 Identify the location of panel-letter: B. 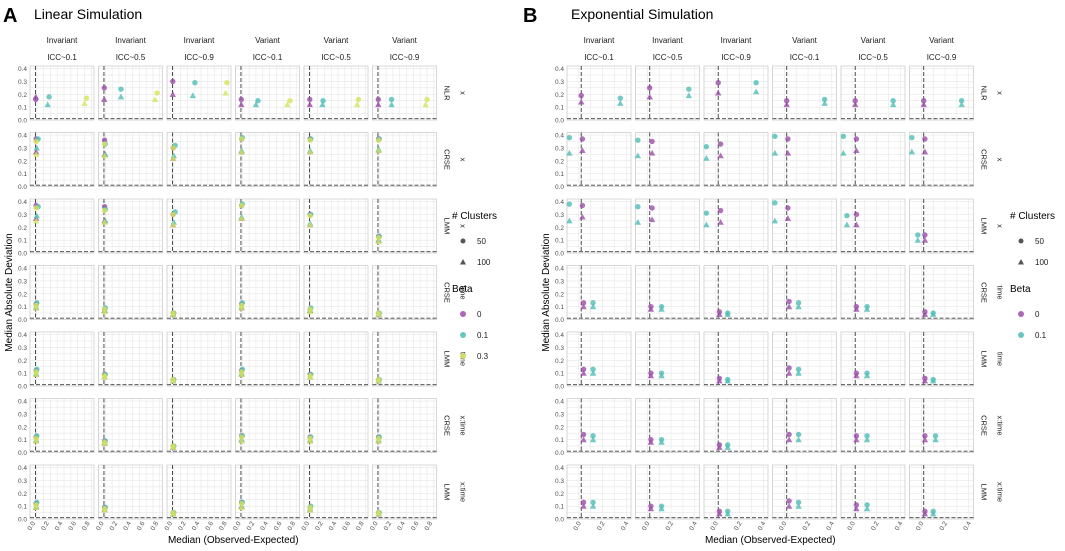
(530, 16).